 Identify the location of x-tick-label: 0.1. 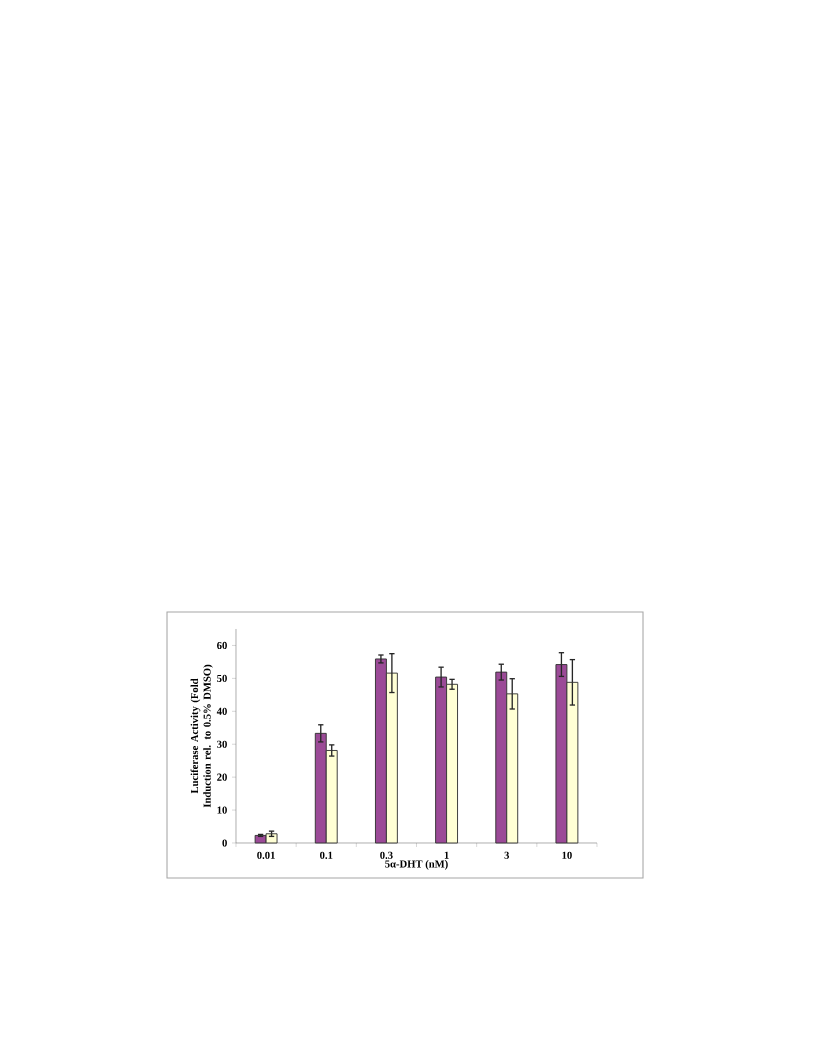
(326, 855).